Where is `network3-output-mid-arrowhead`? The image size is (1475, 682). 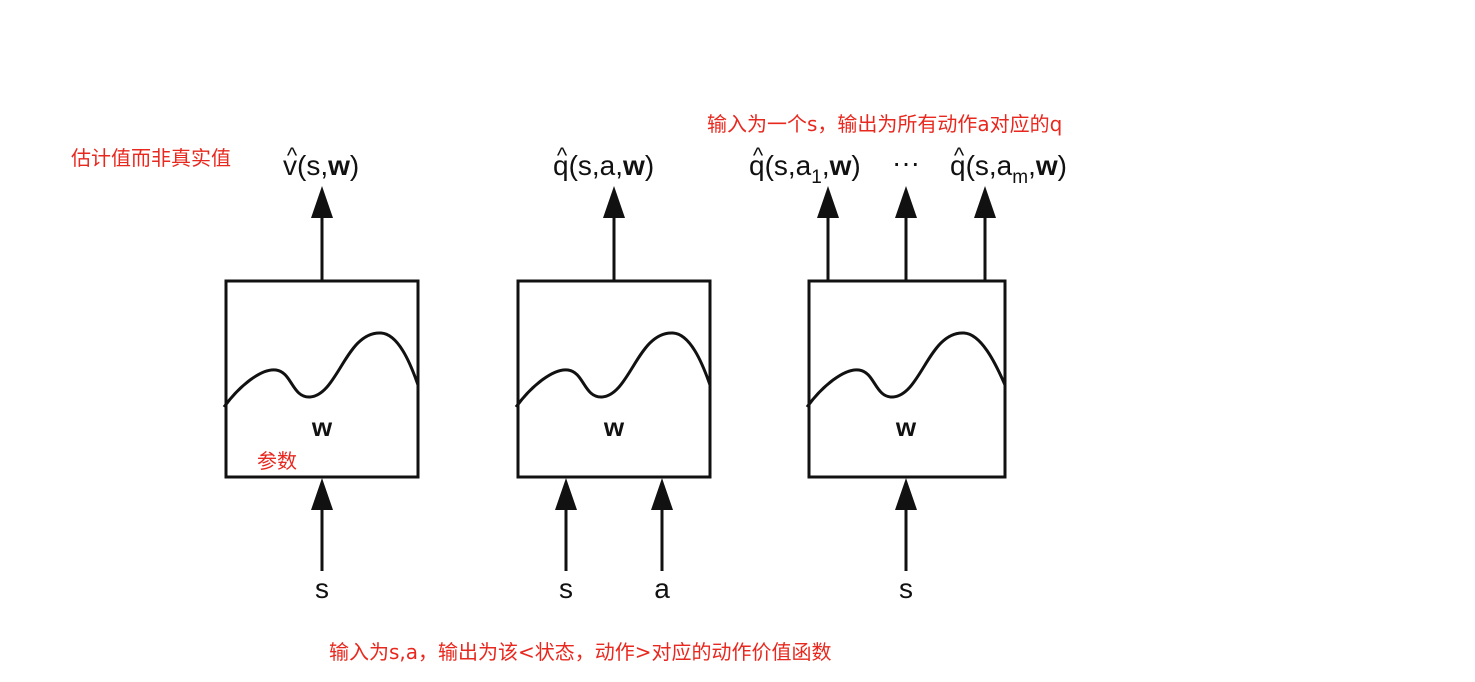 network3-output-mid-arrowhead is located at coordinates (906, 202).